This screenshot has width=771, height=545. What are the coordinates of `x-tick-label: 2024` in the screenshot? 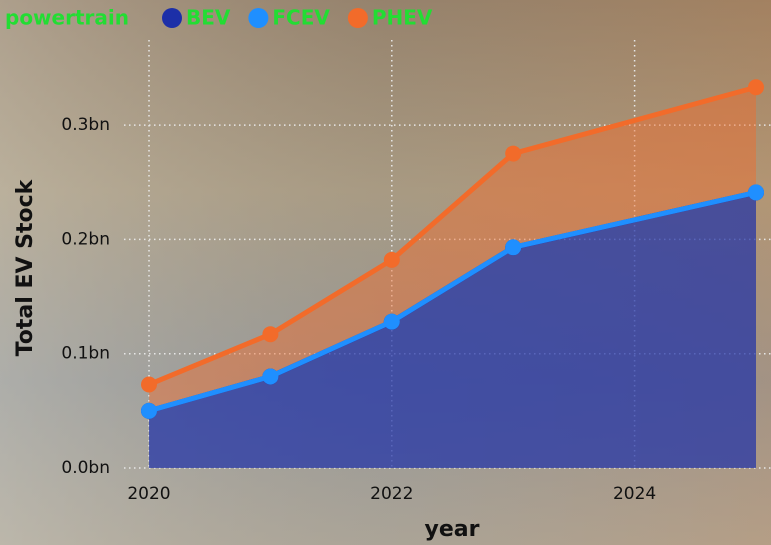 It's located at (634, 494).